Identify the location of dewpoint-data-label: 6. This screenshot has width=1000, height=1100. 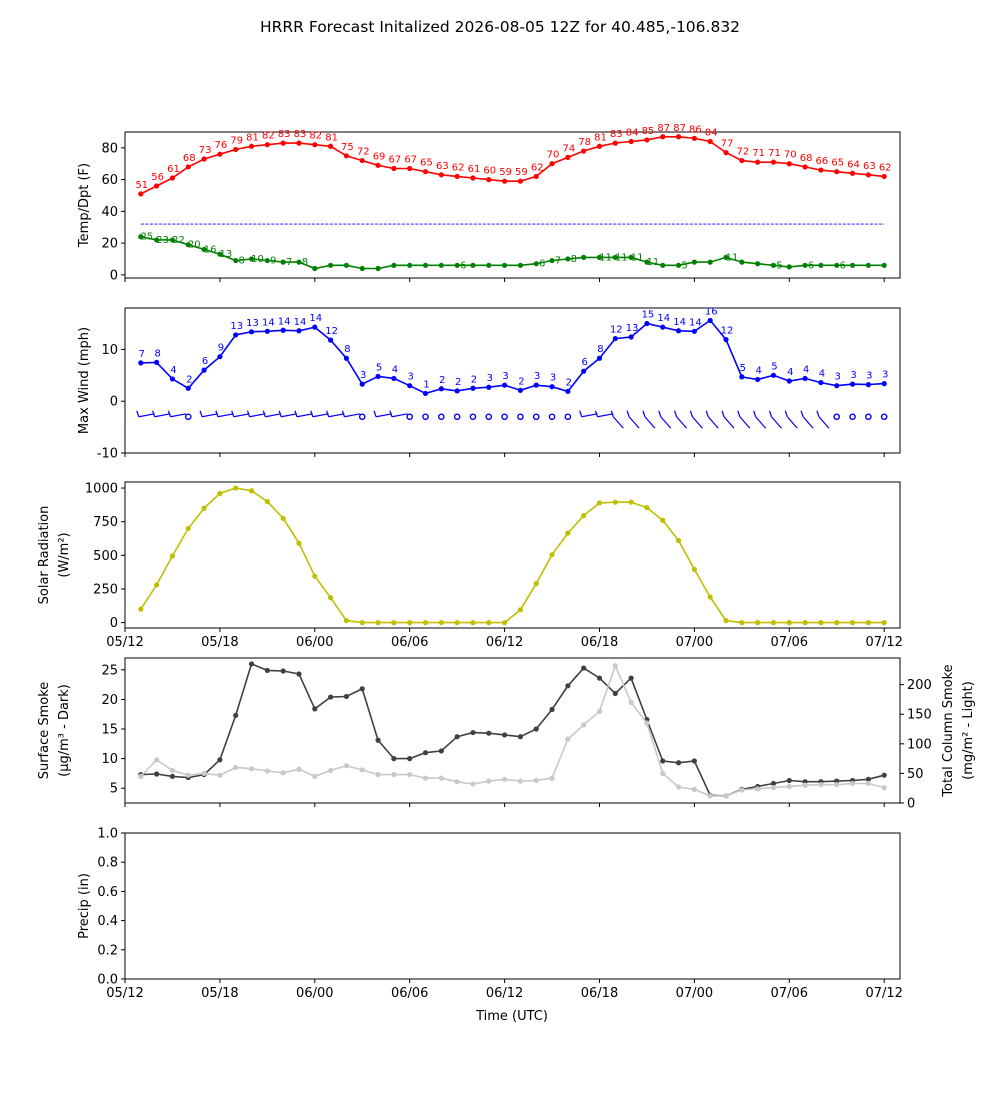
(811, 265).